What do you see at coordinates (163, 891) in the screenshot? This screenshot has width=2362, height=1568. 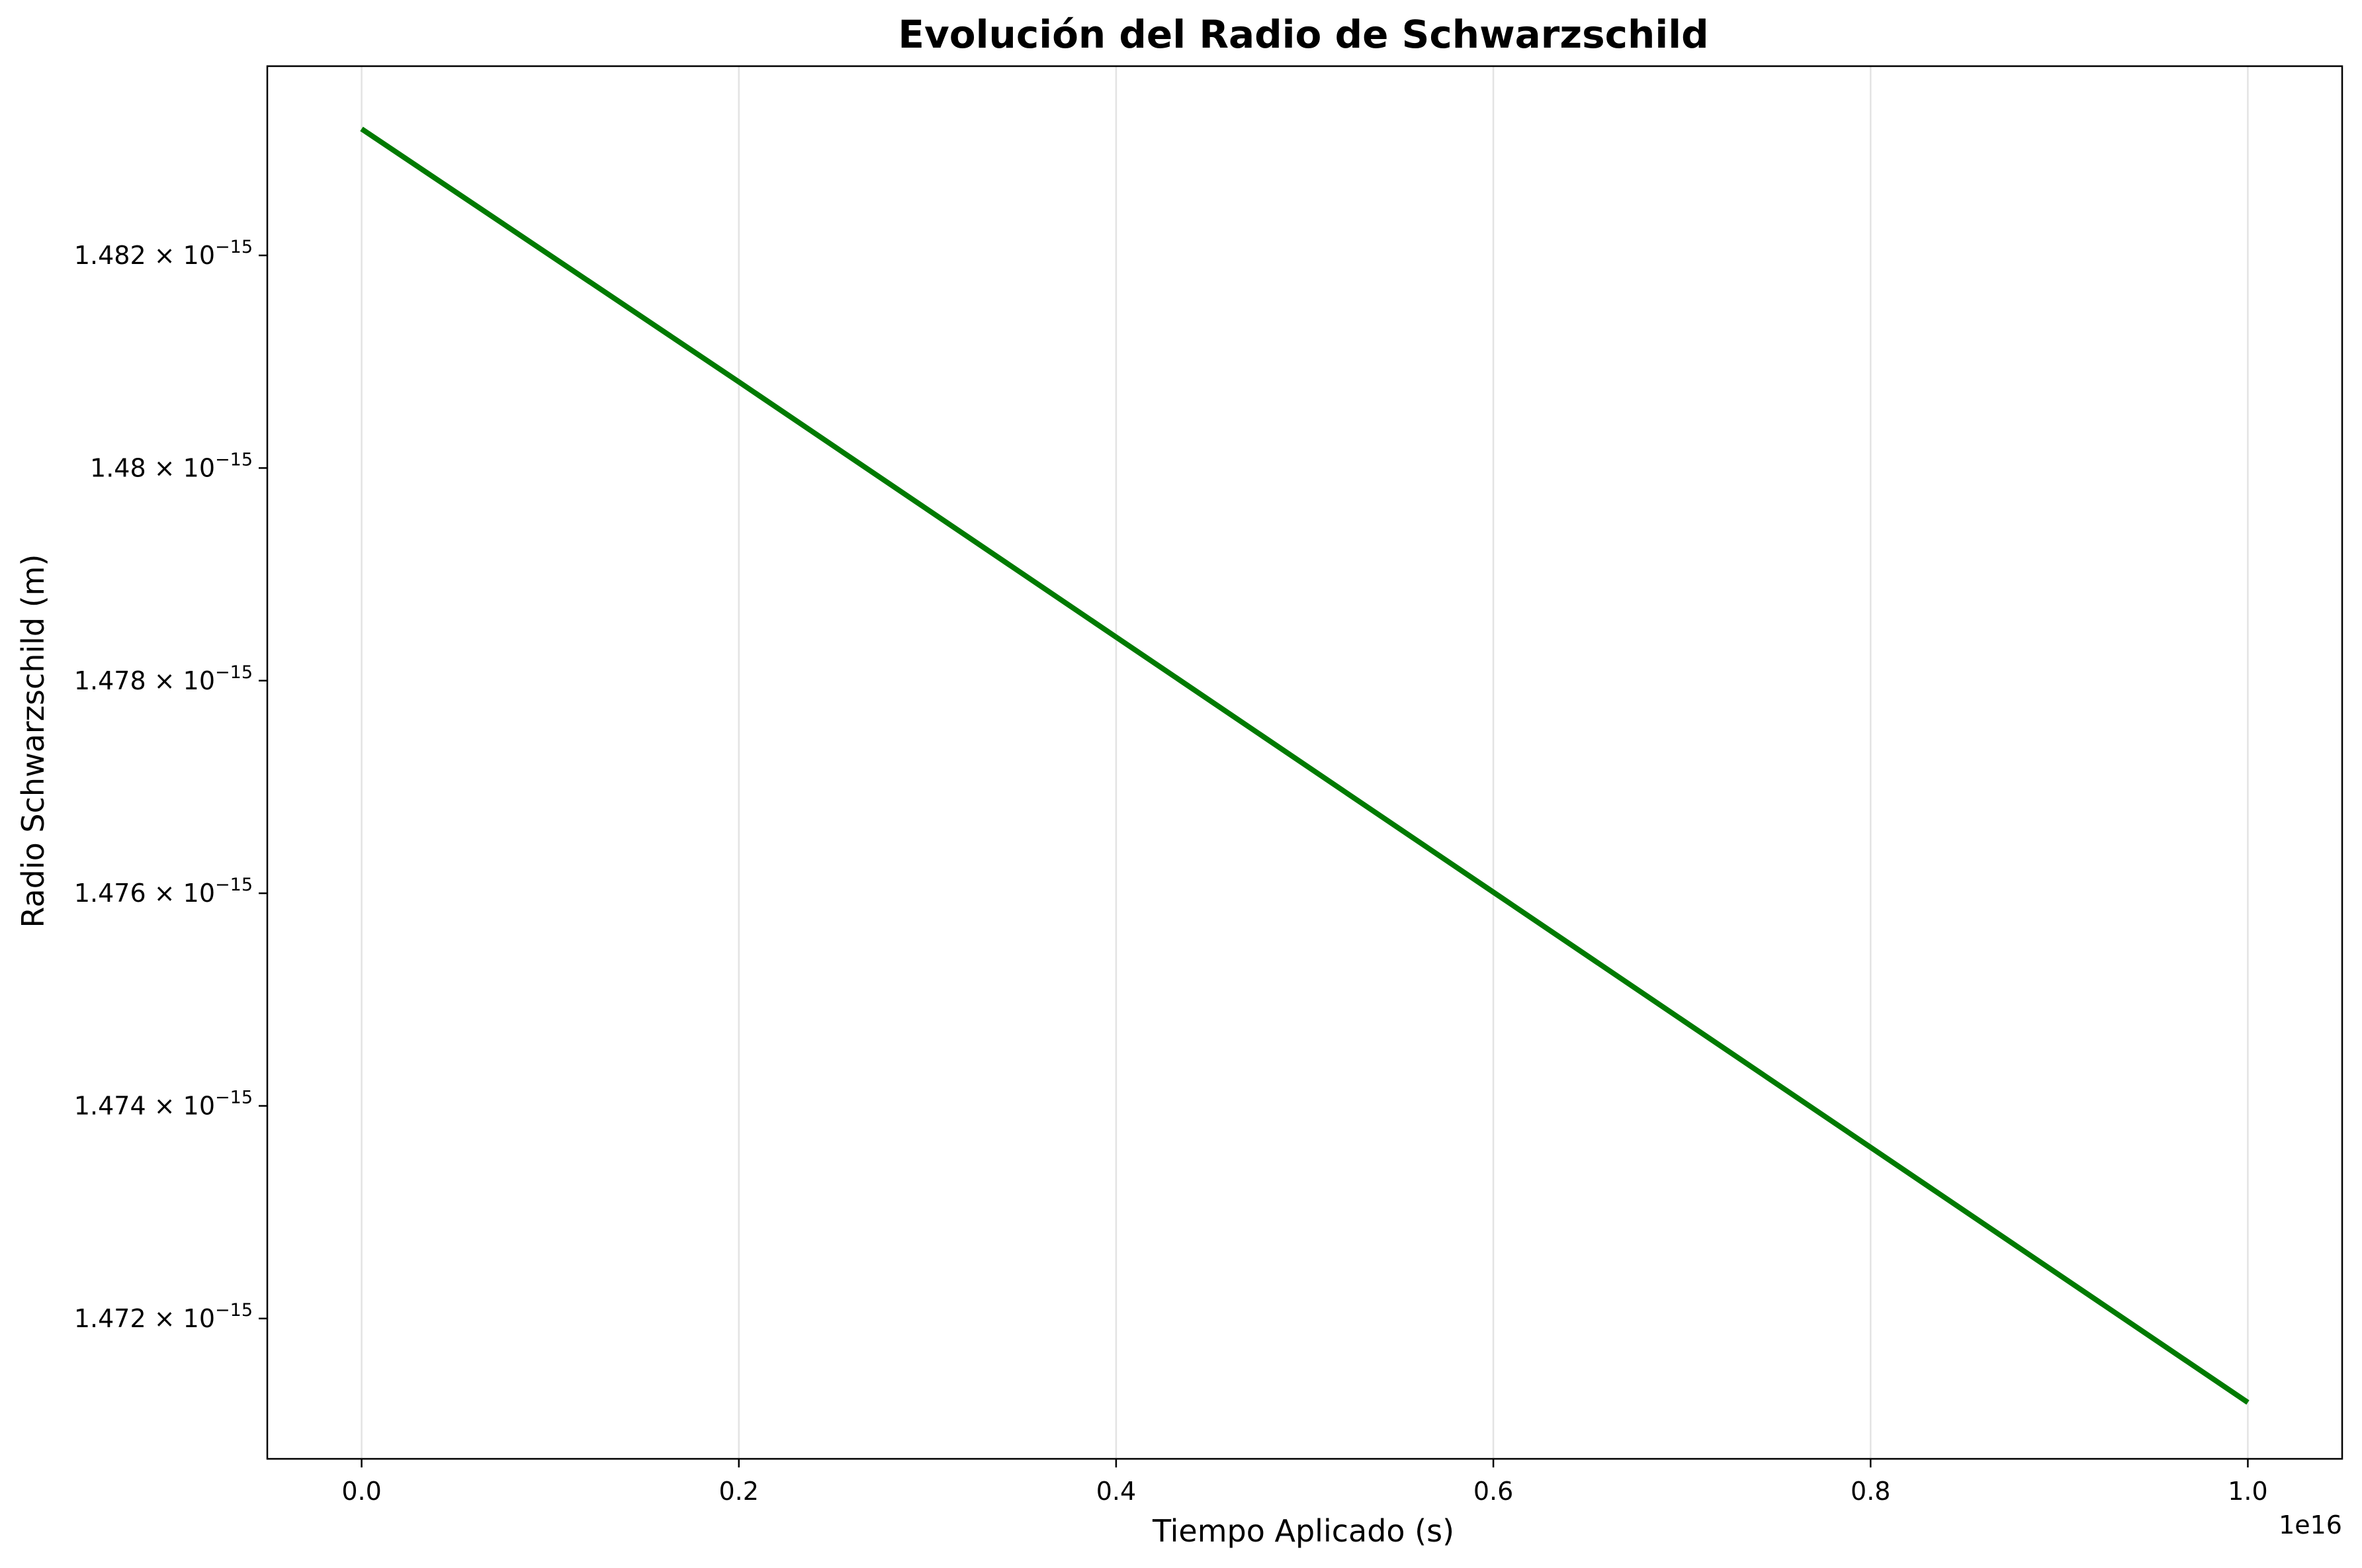 I see `y-tick-label: 1.476 × 10⁻¹⁵` at bounding box center [163, 891].